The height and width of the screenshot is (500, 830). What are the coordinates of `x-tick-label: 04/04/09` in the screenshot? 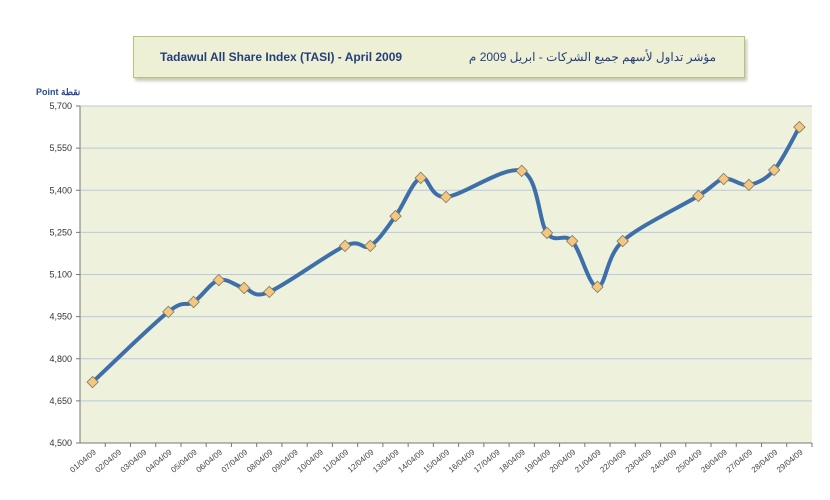 It's located at (159, 460).